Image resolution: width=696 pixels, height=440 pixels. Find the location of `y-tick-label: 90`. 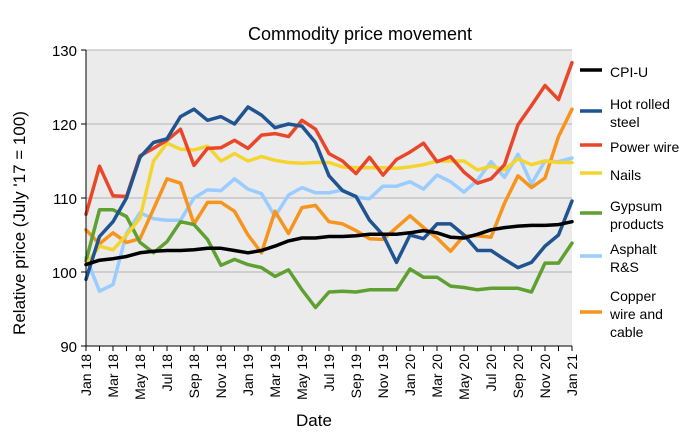

y-tick-label: 90 is located at coordinates (68, 347).